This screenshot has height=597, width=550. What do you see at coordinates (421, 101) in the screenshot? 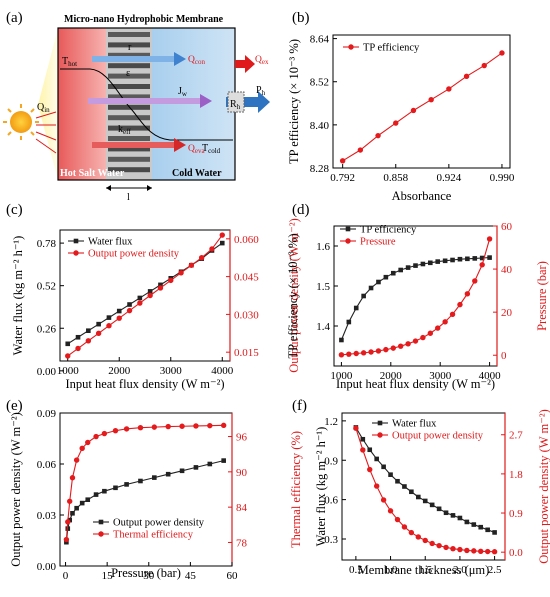
I see `plot-frame` at bounding box center [421, 101].